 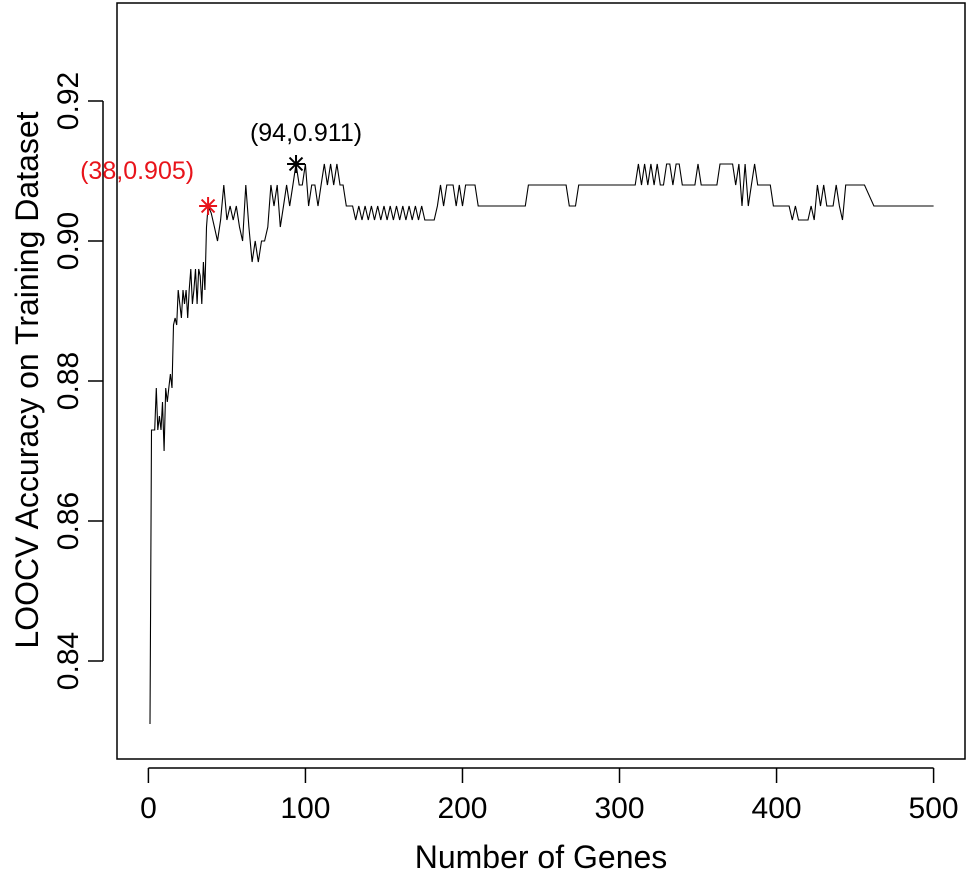 I want to click on y-tick-label: 0.84, so click(x=68, y=661).